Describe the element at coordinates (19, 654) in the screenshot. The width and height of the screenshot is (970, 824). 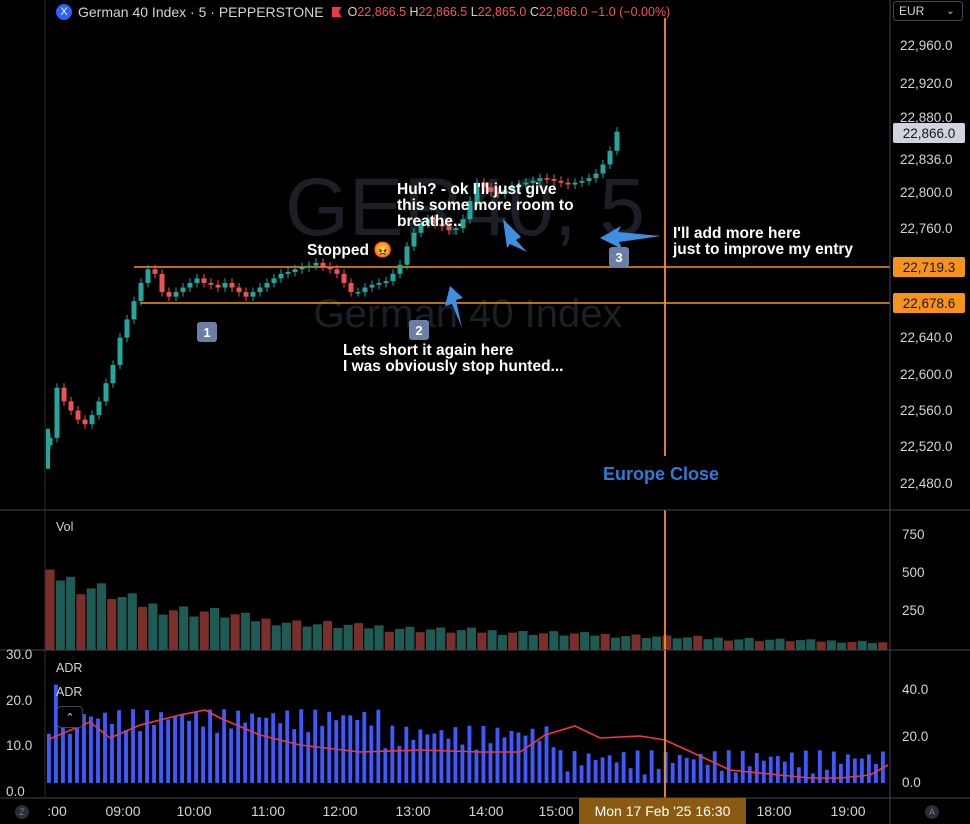
I see `adr-left-axis-label: 30.0` at that location.